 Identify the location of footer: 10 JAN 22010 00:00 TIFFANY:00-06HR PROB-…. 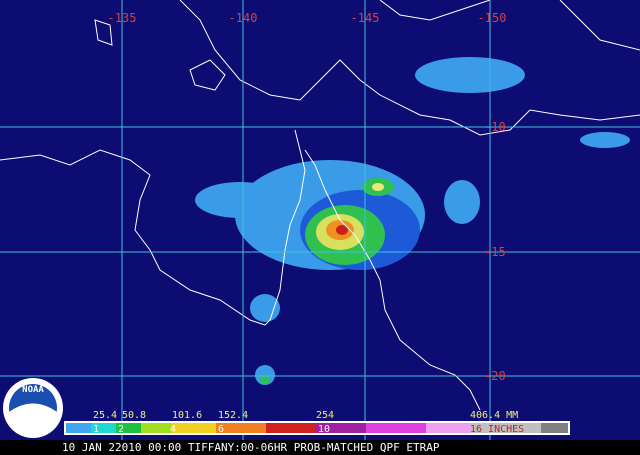
(251, 447).